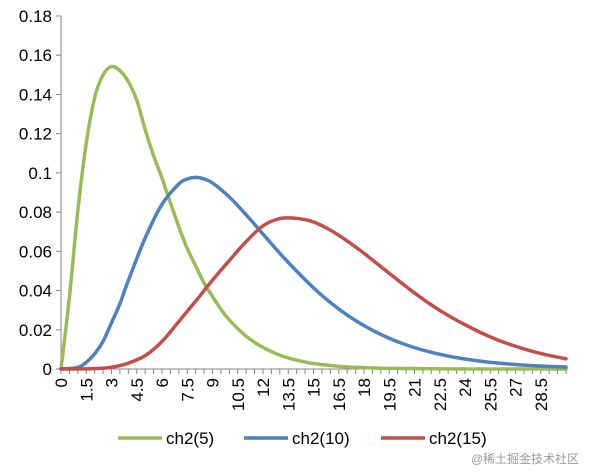 The width and height of the screenshot is (591, 473). What do you see at coordinates (465, 387) in the screenshot?
I see `x-tick-label: 24` at bounding box center [465, 387].